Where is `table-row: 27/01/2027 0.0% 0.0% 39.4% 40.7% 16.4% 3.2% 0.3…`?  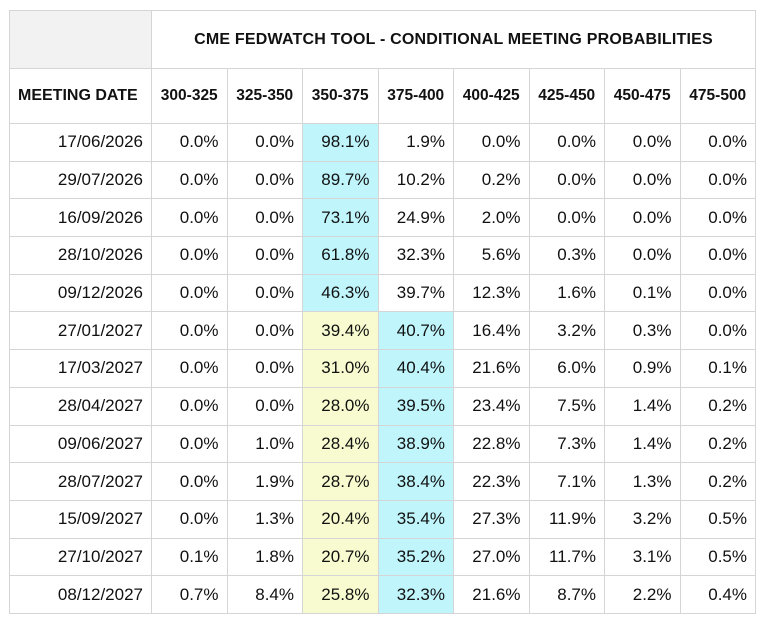 table-row: 27/01/2027 0.0% 0.0% 39.4% 40.7% 16.4% 3.2% 0.3… is located at coordinates (382, 331).